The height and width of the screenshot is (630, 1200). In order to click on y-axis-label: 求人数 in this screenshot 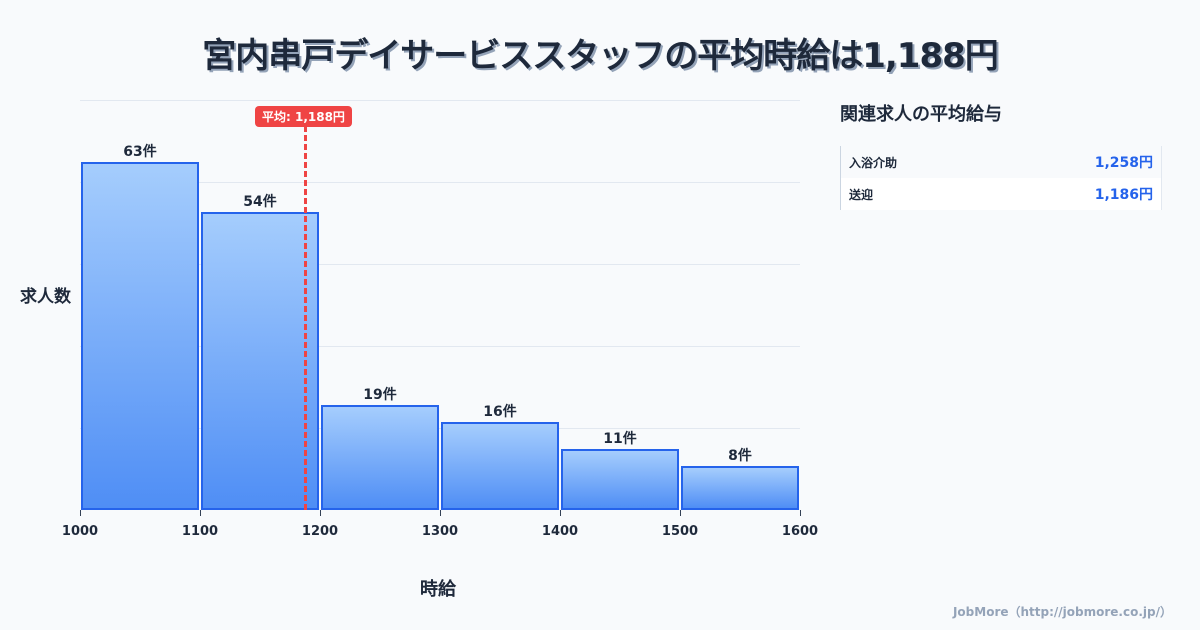, I will do `click(45, 297)`.